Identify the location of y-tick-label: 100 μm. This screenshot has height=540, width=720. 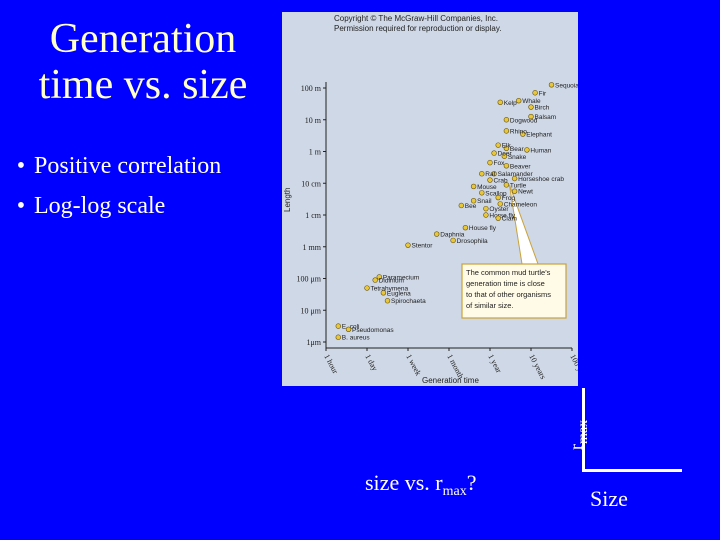
(308, 279).